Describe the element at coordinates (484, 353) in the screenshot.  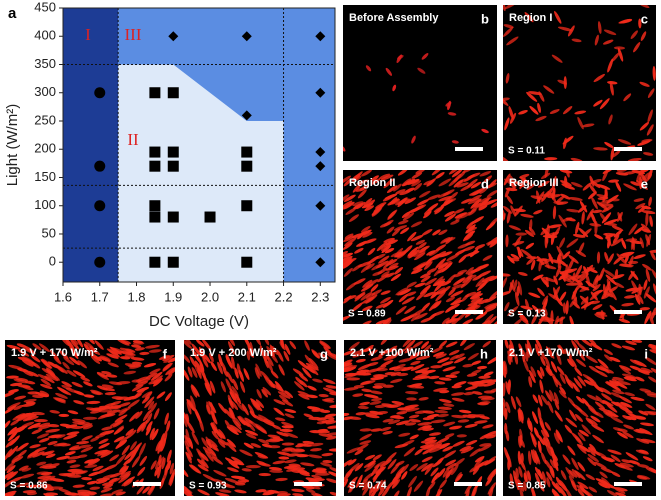
I see `panel-letter: h` at that location.